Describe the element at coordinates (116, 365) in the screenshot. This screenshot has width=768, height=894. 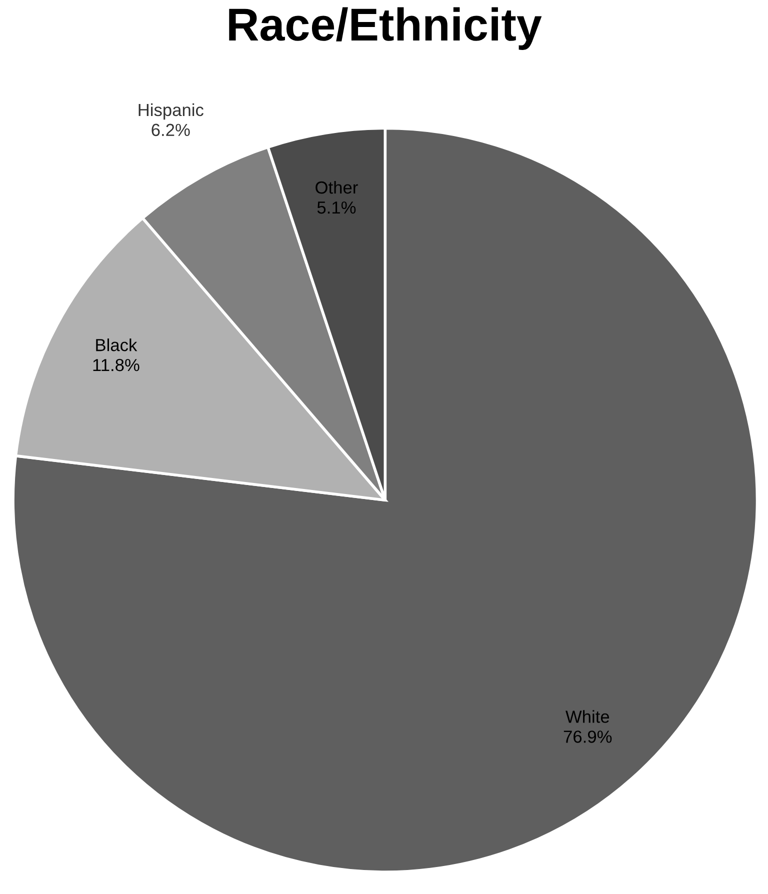
I see `data-label: 11.8%` at that location.